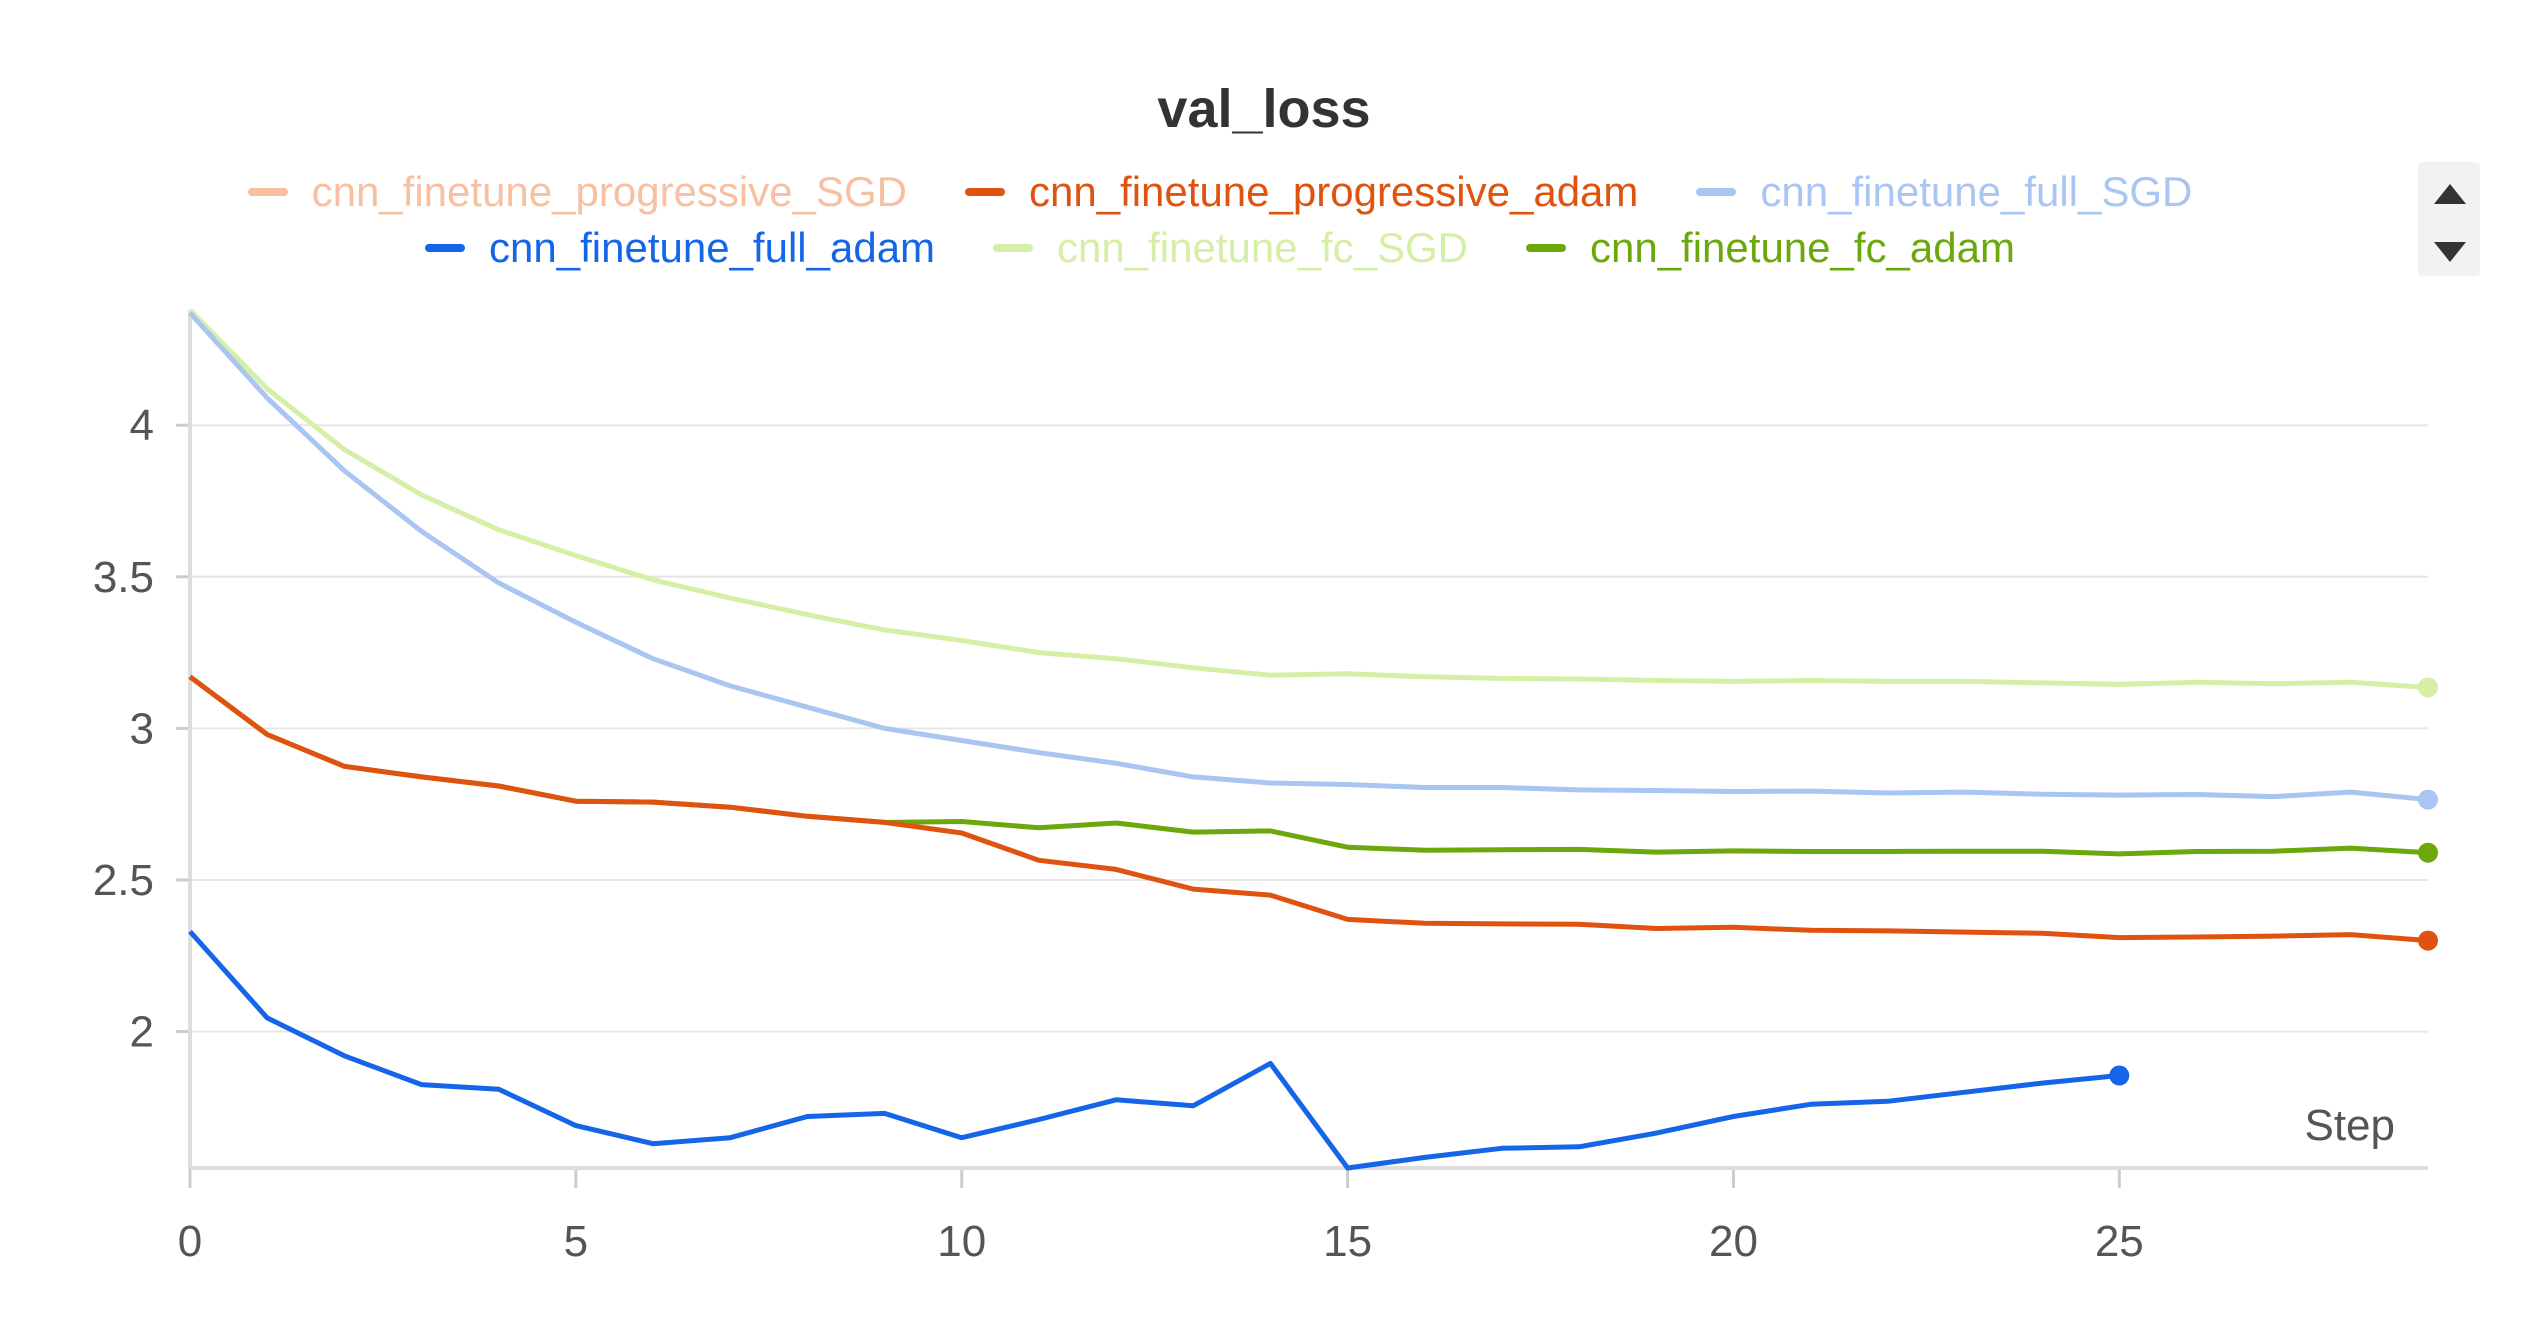  I want to click on x-axis-title: Step, so click(2349, 1125).